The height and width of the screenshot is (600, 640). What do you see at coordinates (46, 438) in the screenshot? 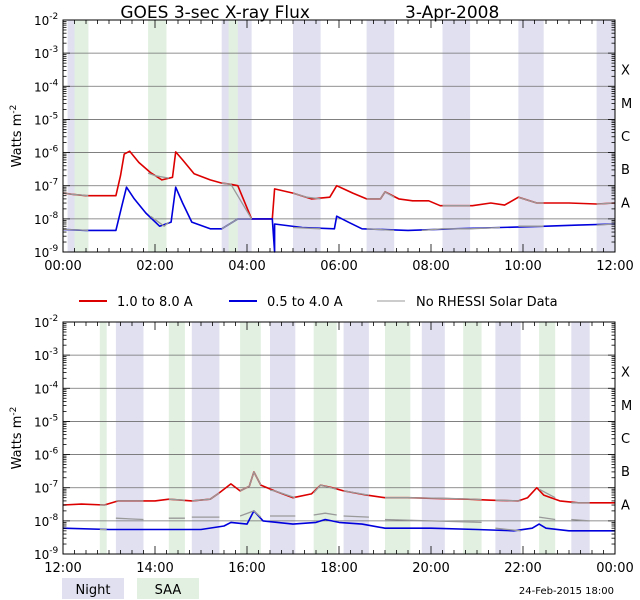
I see `bottom-y-tick-labels: 10⁻⁹ 10⁻⁸ 10⁻⁷ 10⁻⁶ 10⁻⁵ 10⁻⁴ 10⁻³ 10⁻²` at bounding box center [46, 438].